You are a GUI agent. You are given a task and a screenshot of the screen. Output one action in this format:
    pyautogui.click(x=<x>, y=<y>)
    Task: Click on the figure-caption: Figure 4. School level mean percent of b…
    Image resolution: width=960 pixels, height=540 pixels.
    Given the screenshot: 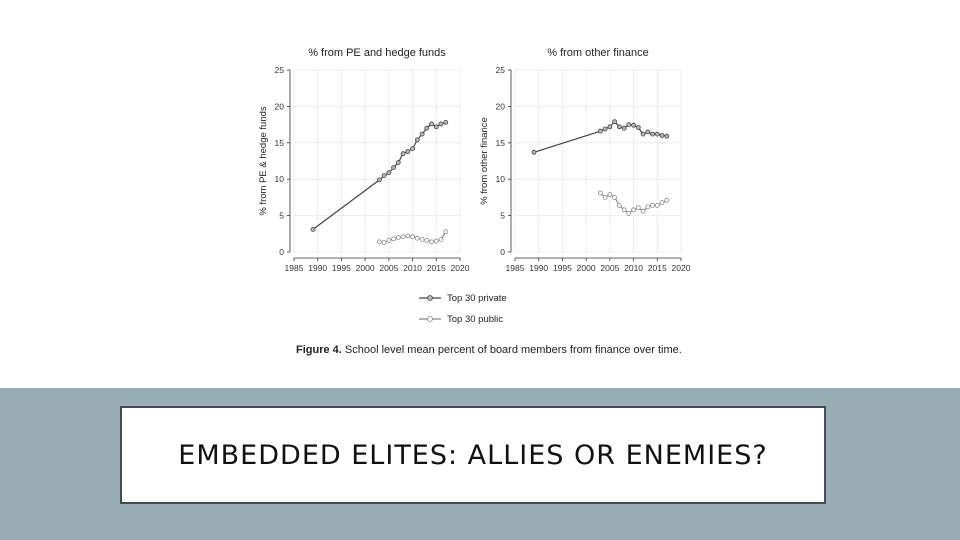 What is the action you would take?
    pyautogui.click(x=489, y=350)
    